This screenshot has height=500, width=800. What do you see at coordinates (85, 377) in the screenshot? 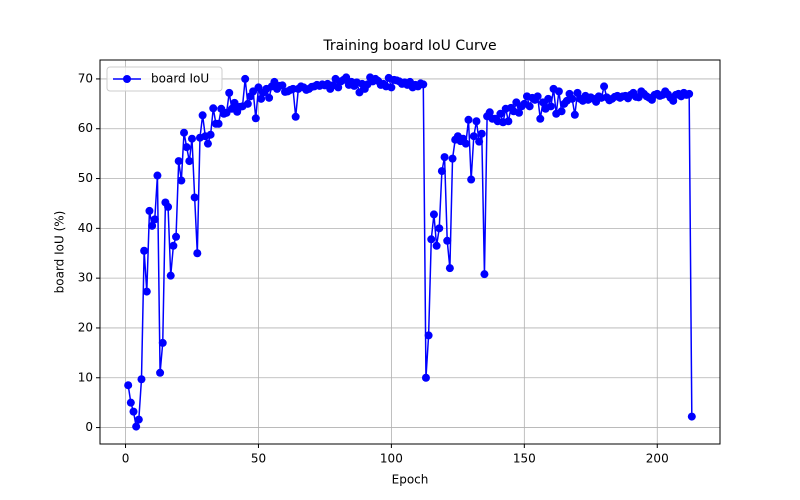
I see `y-tick-label: 10` at bounding box center [85, 377].